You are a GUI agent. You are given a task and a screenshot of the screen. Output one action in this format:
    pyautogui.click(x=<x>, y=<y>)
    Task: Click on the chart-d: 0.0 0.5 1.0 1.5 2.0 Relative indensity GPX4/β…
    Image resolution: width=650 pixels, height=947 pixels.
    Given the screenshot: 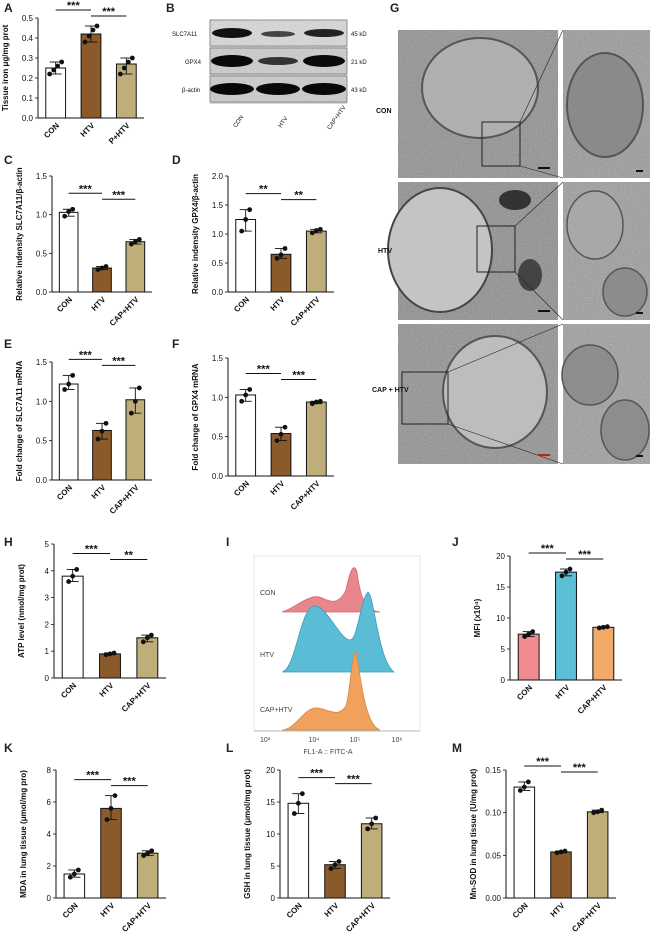 What is the action you would take?
    pyautogui.click(x=262, y=250)
    